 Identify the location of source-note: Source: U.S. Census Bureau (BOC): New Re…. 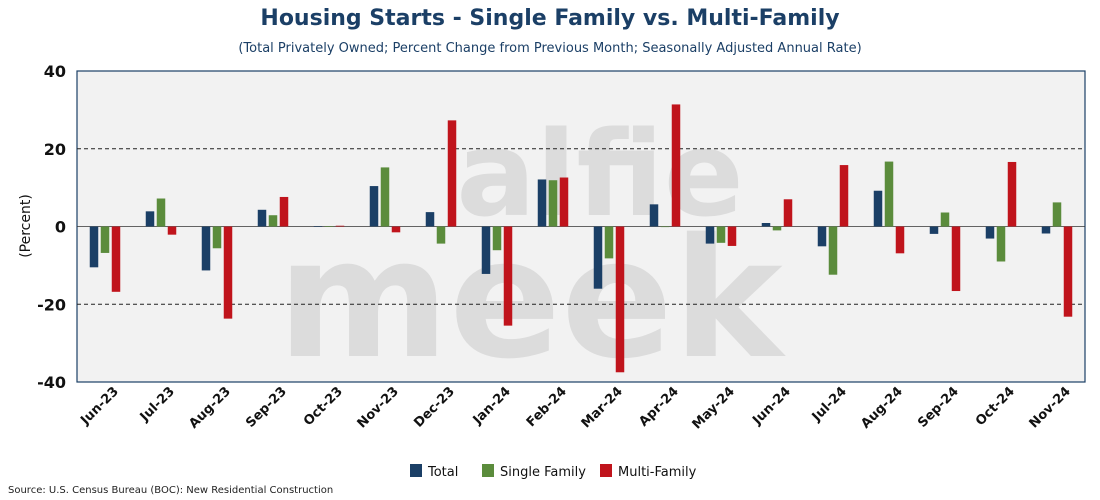
(171, 490).